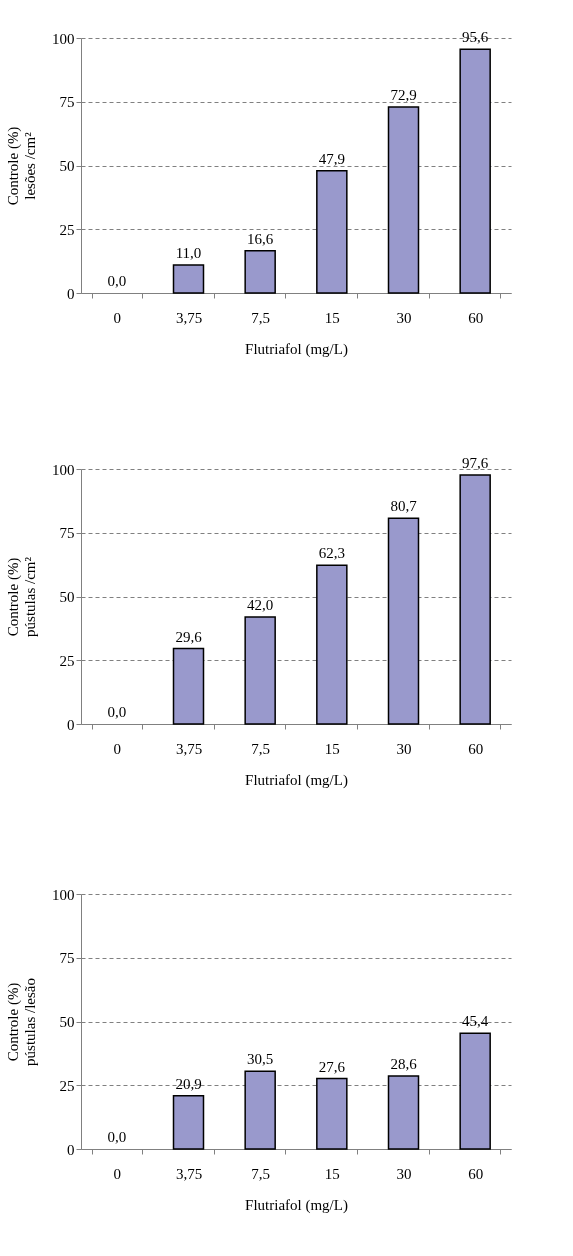  What do you see at coordinates (404, 1064) in the screenshot?
I see `data-label: 28,6` at bounding box center [404, 1064].